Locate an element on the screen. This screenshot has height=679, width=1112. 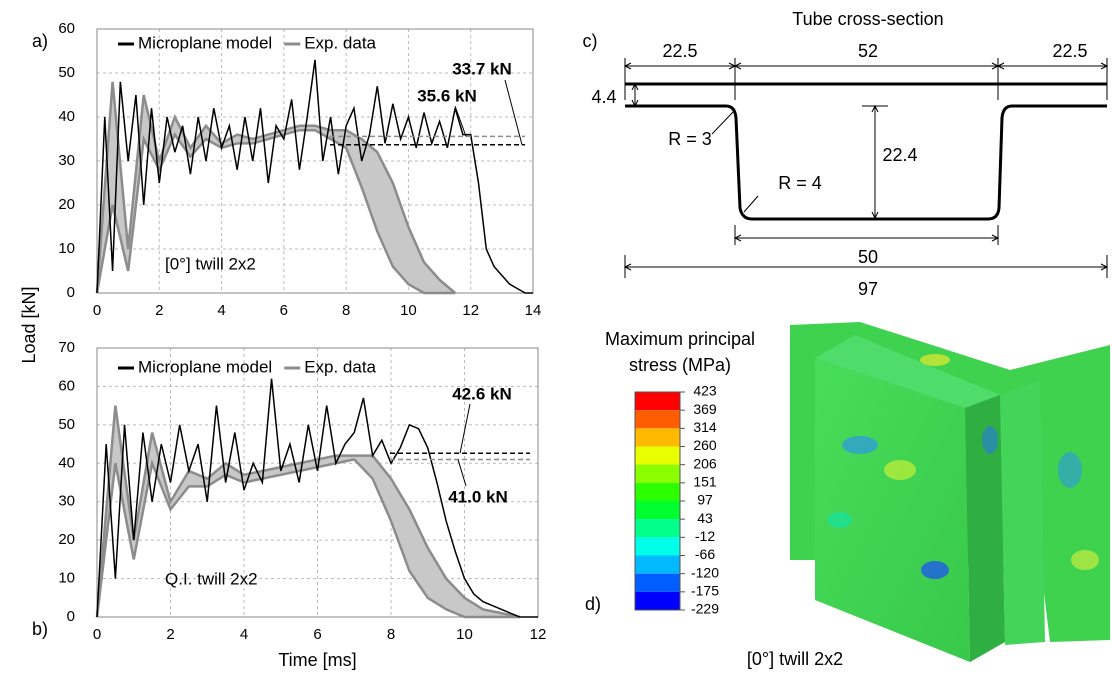
colorbar-label: 151 is located at coordinates (705, 482).